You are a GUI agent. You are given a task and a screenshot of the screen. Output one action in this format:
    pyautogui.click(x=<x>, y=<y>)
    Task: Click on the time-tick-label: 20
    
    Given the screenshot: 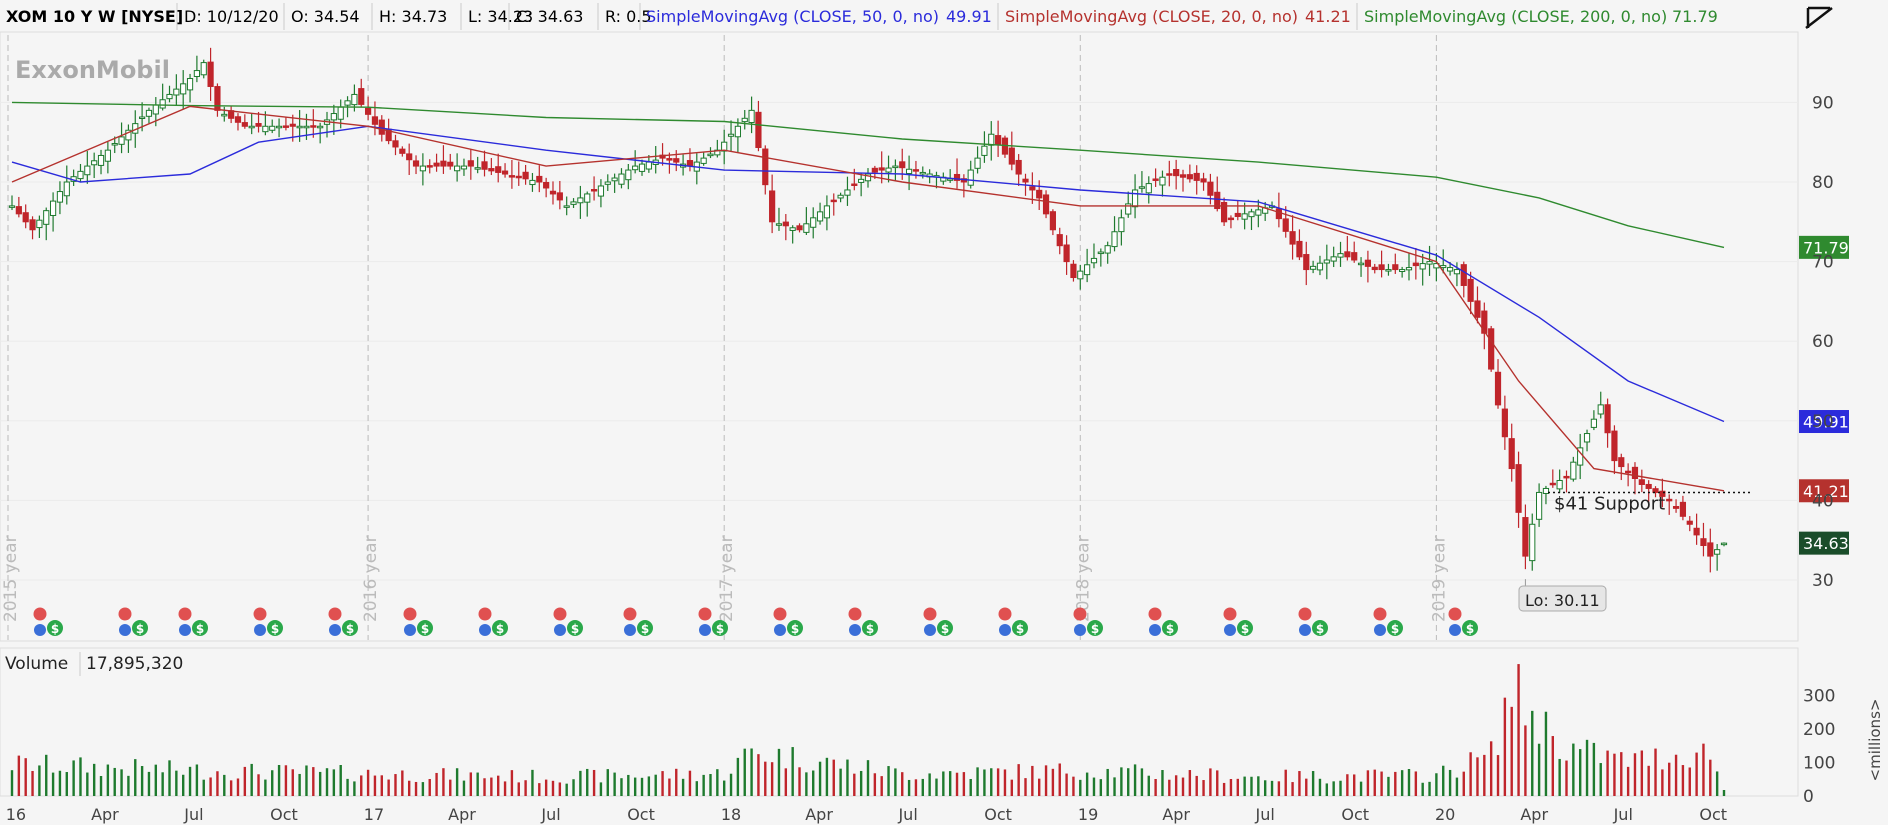 What is the action you would take?
    pyautogui.click(x=1445, y=814)
    